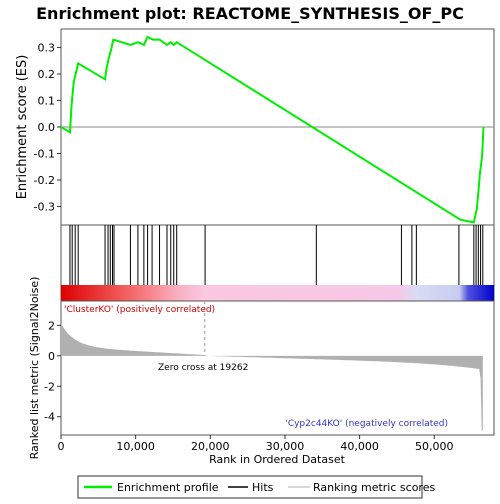 This screenshot has width=500, height=504. I want to click on es-y-axis-label: Enrichment score (ES), so click(22, 127).